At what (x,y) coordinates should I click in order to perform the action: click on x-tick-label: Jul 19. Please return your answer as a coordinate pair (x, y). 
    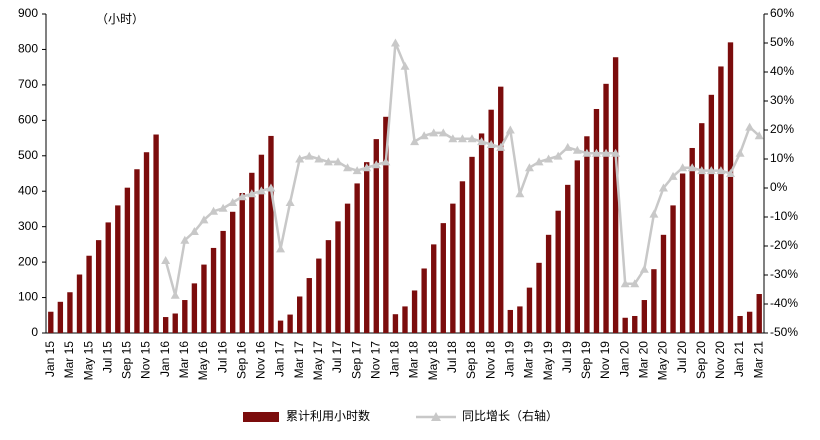
    Looking at the image, I should click on (567, 357).